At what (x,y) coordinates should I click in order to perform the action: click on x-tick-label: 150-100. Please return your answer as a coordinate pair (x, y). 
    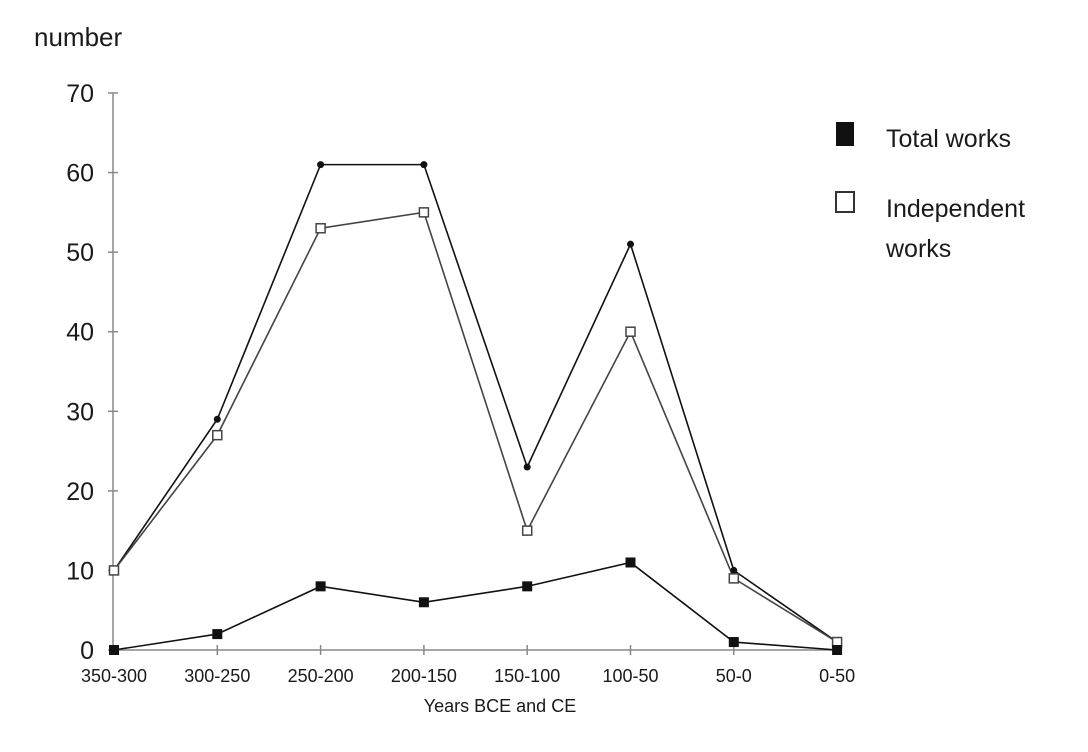
    Looking at the image, I should click on (527, 676).